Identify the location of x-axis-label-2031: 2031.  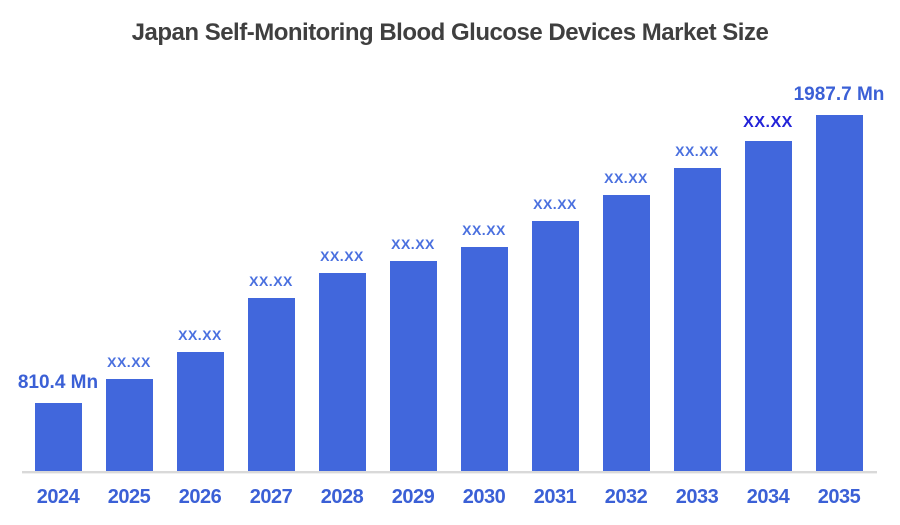
(555, 497).